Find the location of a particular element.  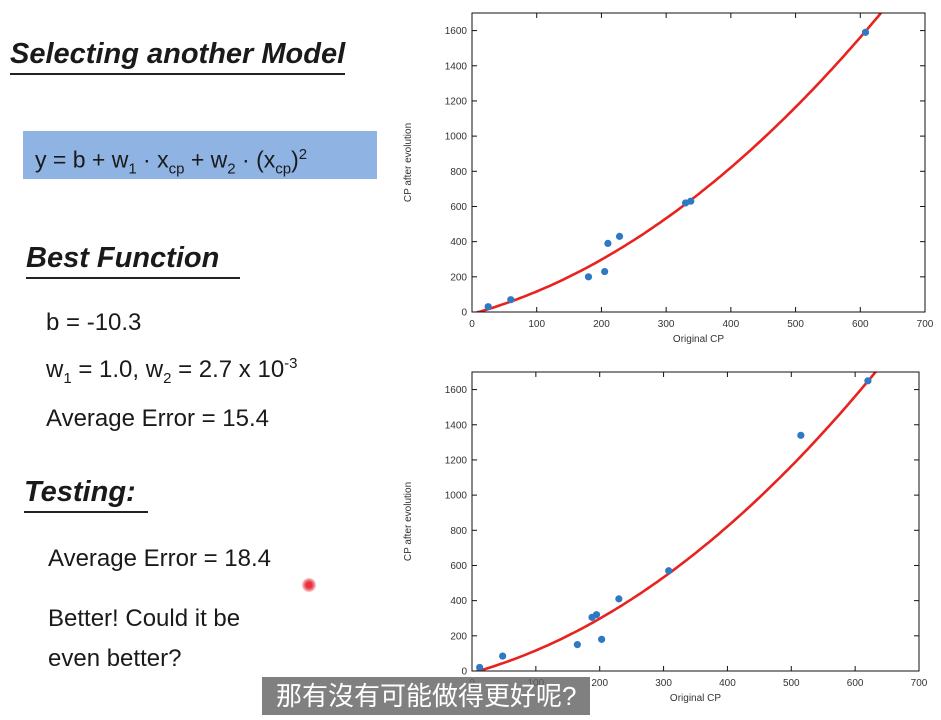

formula-sub: 2 is located at coordinates (231, 169).